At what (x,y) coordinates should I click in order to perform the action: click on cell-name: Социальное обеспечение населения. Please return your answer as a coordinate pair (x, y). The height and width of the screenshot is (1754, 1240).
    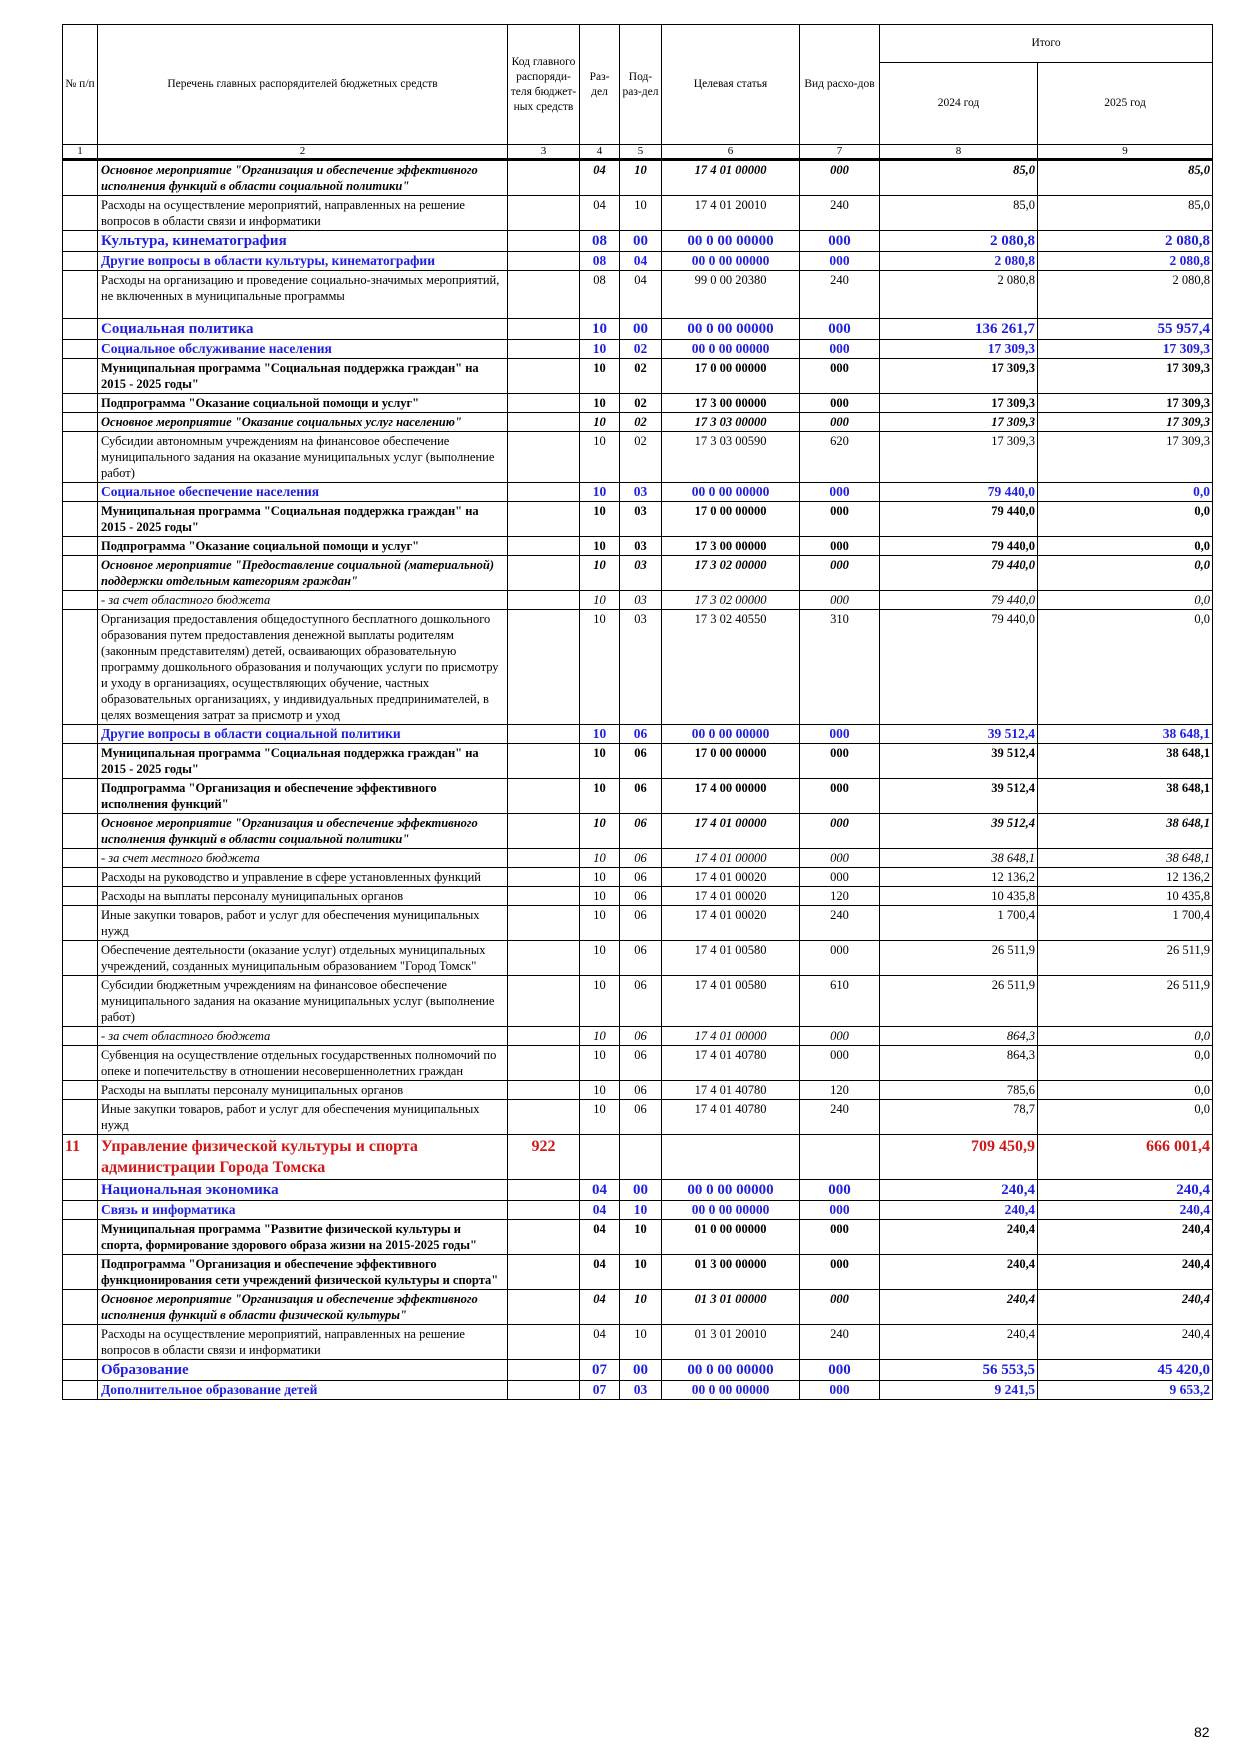
    Looking at the image, I should click on (302, 492).